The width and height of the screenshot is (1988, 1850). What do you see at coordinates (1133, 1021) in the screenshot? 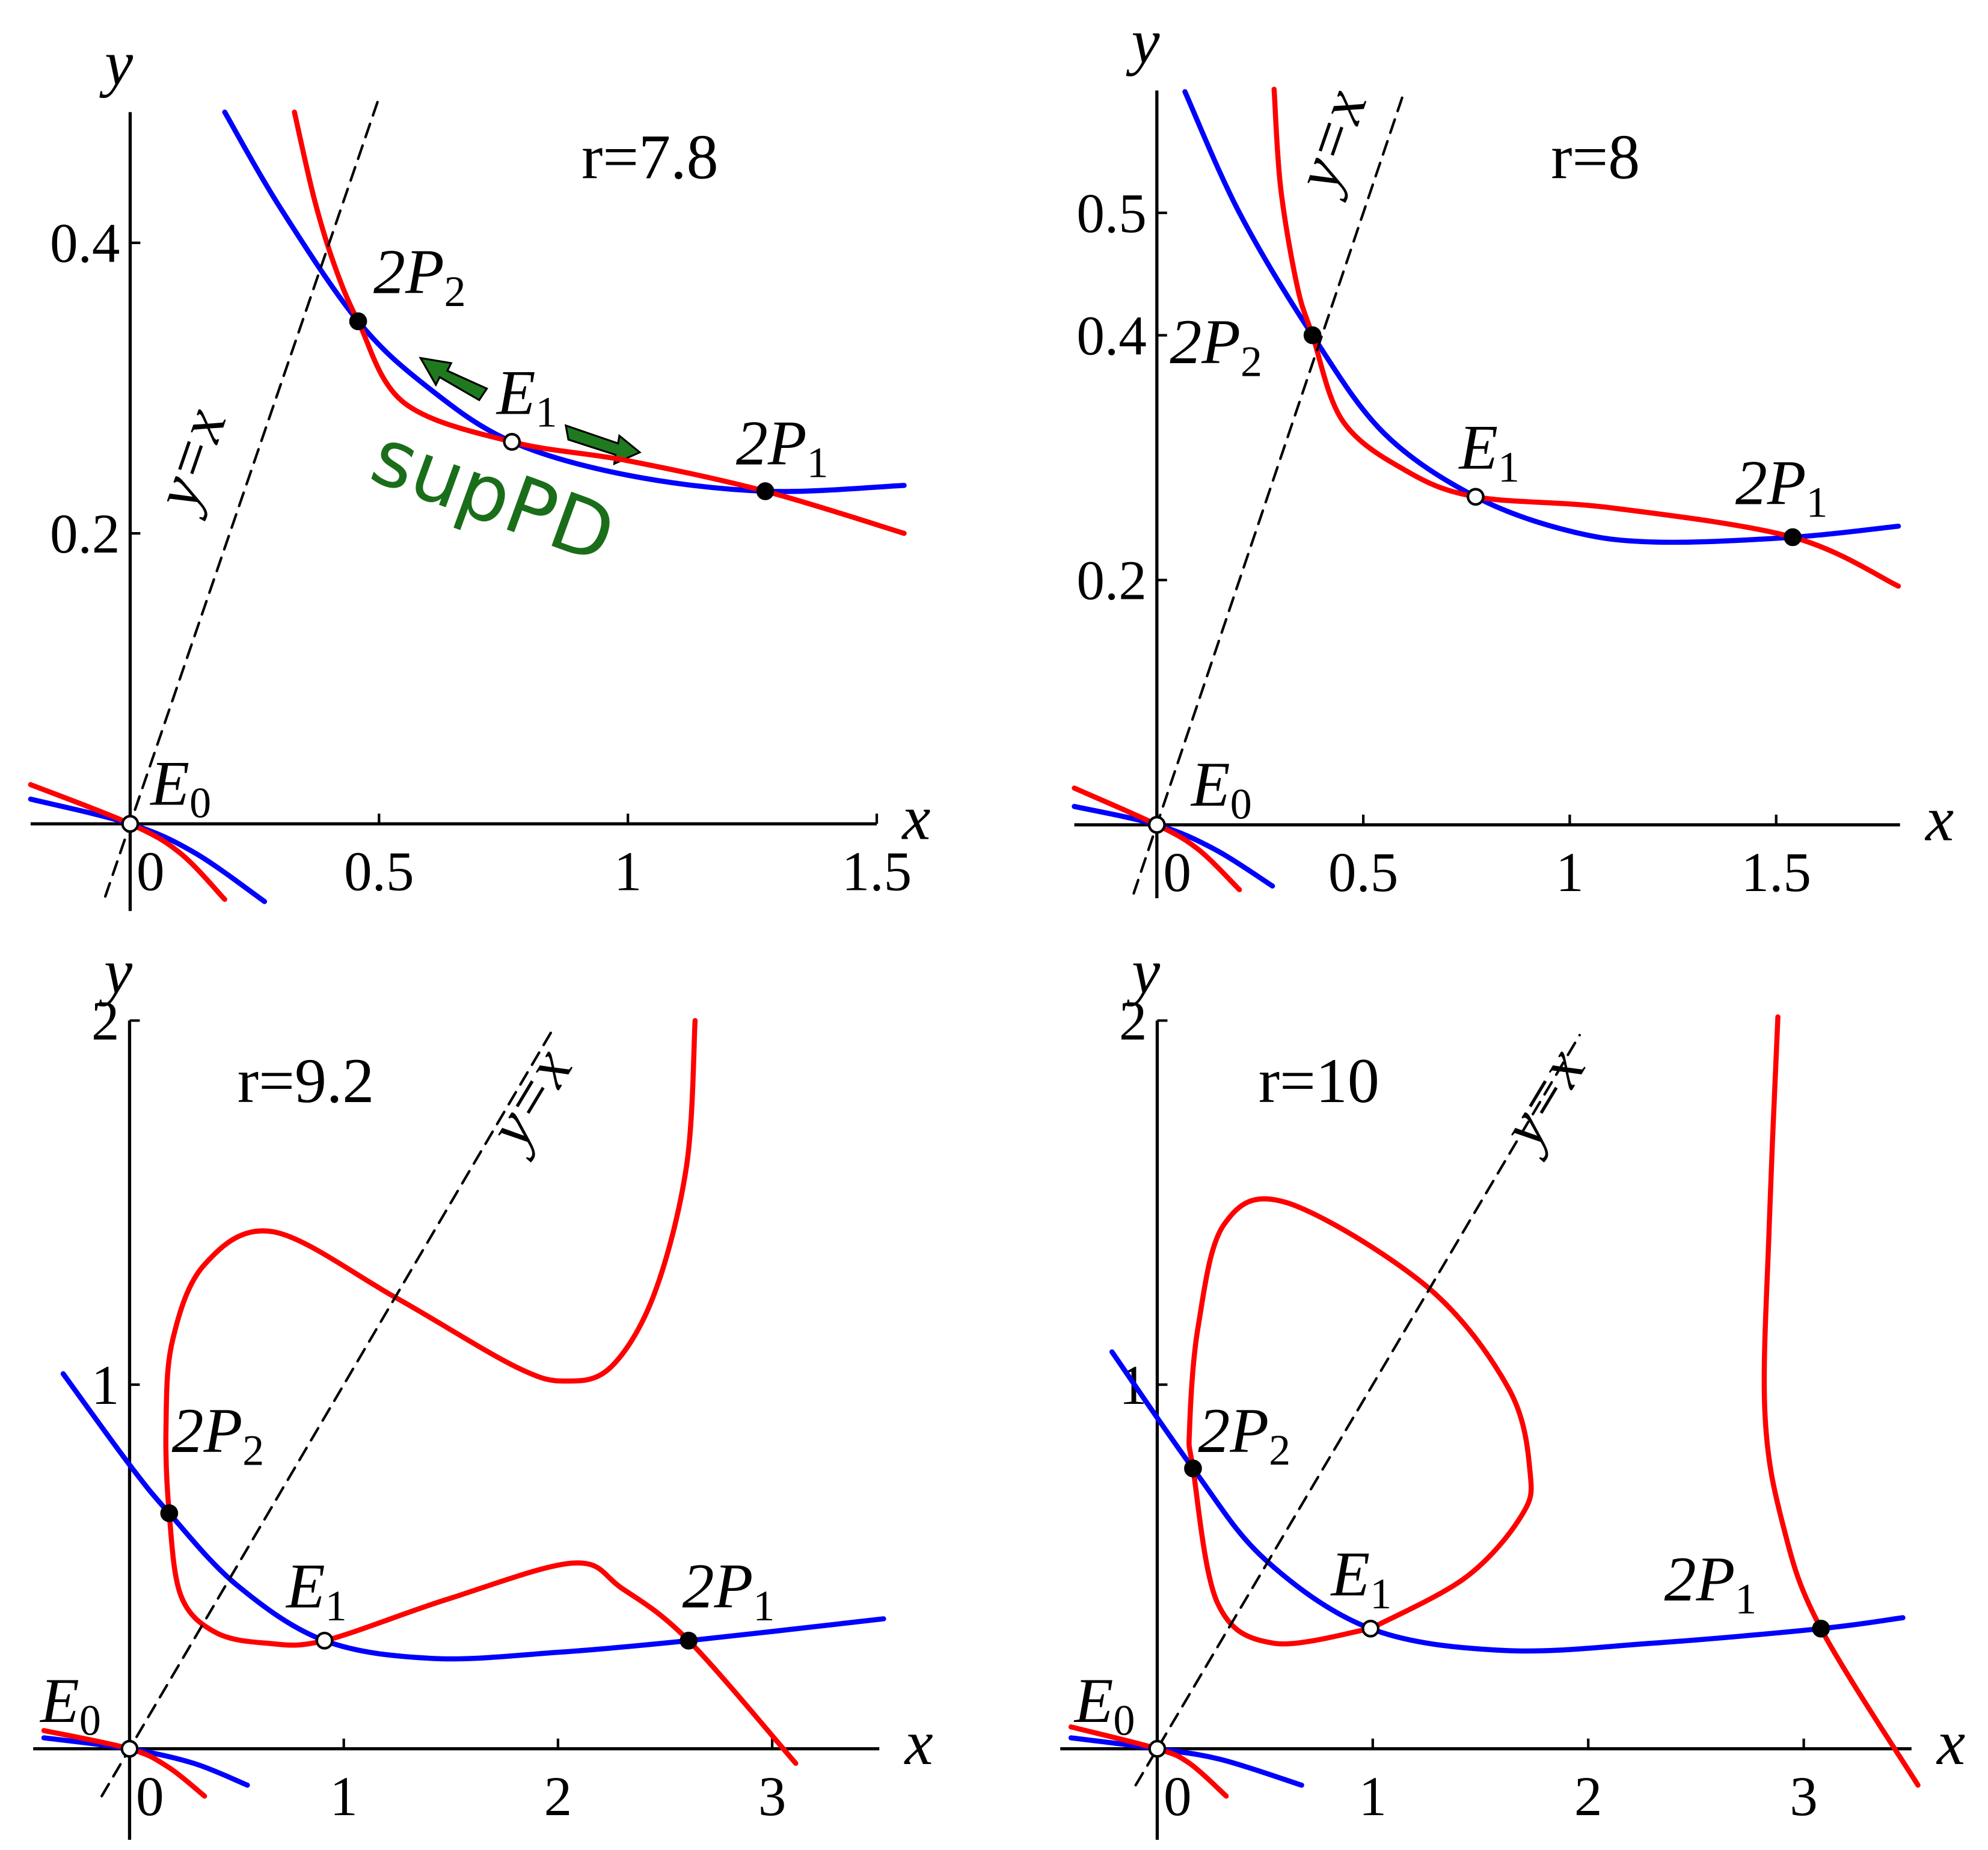
I see `y-tick-label: 2` at bounding box center [1133, 1021].